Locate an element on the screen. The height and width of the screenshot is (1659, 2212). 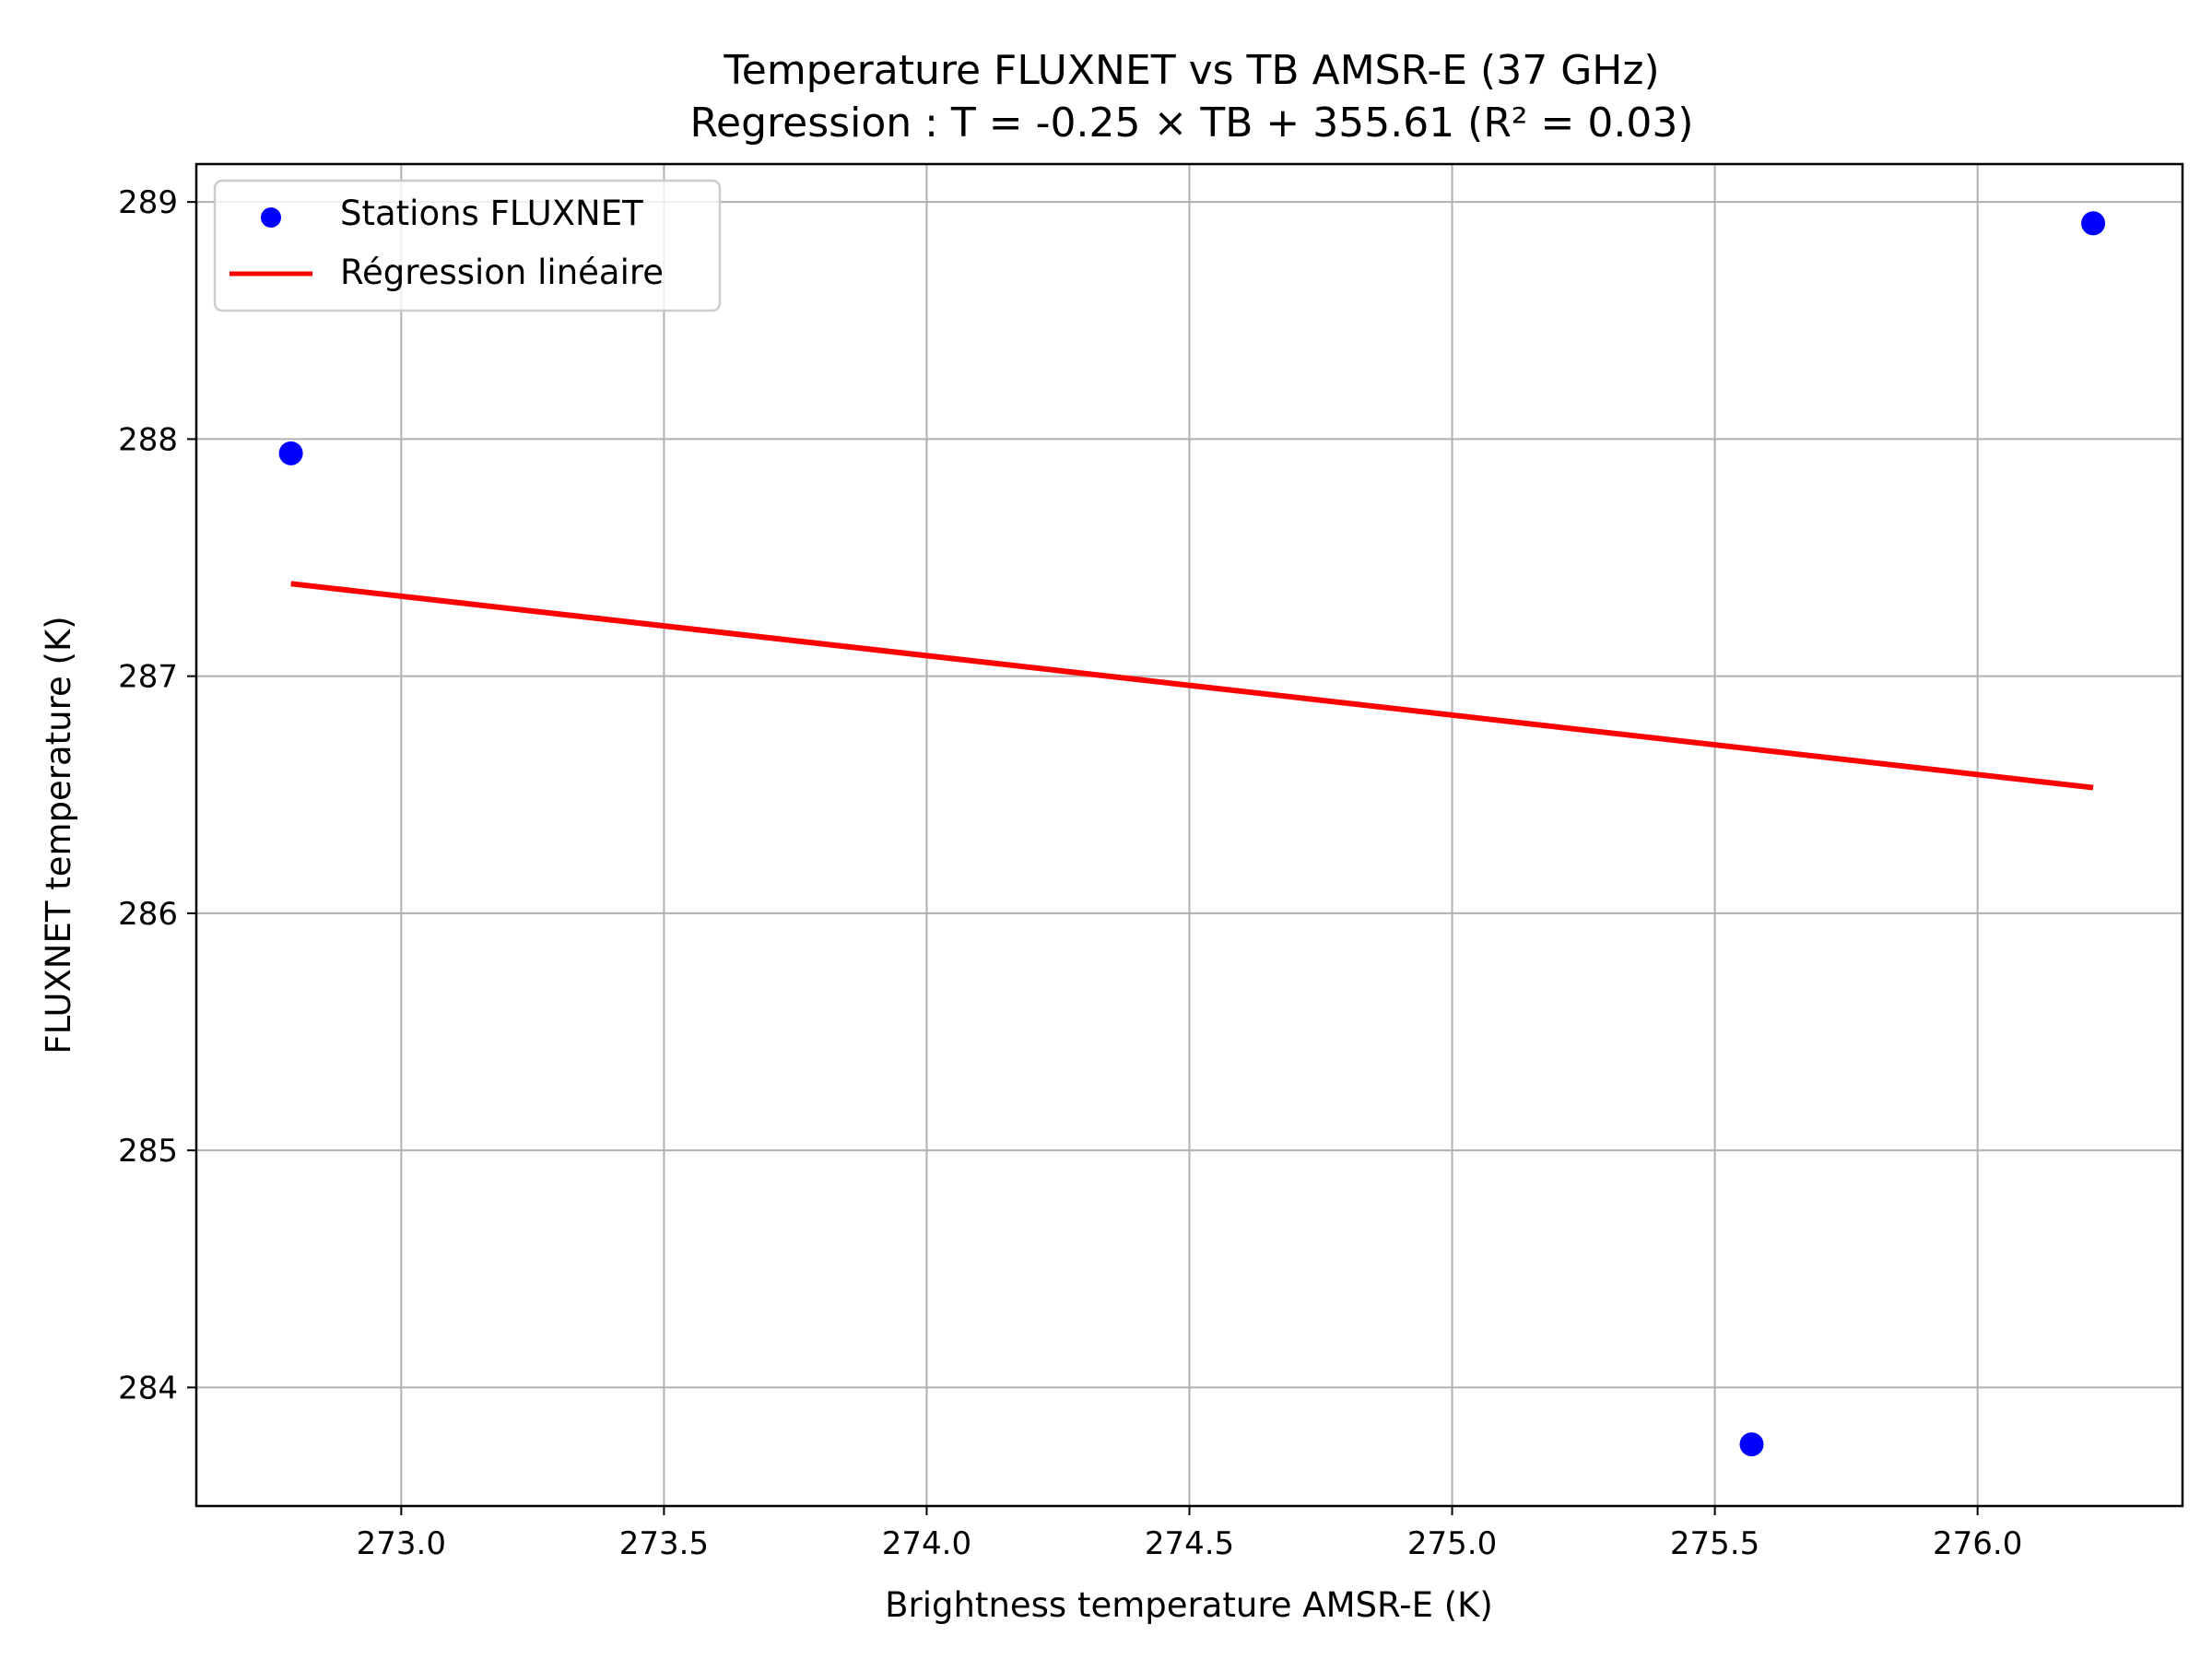
y-axis-label: FLUXNET temperature (K) is located at coordinates (58, 834).